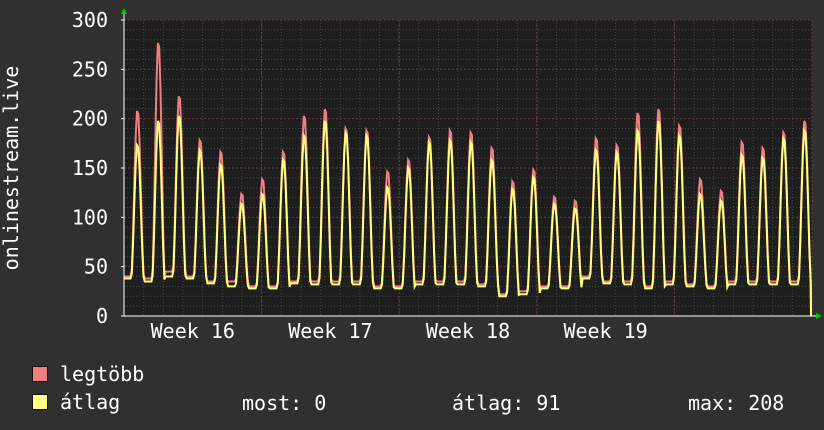 The image size is (824, 430). Describe the element at coordinates (90, 20) in the screenshot. I see `y-tick-label: 300` at that location.